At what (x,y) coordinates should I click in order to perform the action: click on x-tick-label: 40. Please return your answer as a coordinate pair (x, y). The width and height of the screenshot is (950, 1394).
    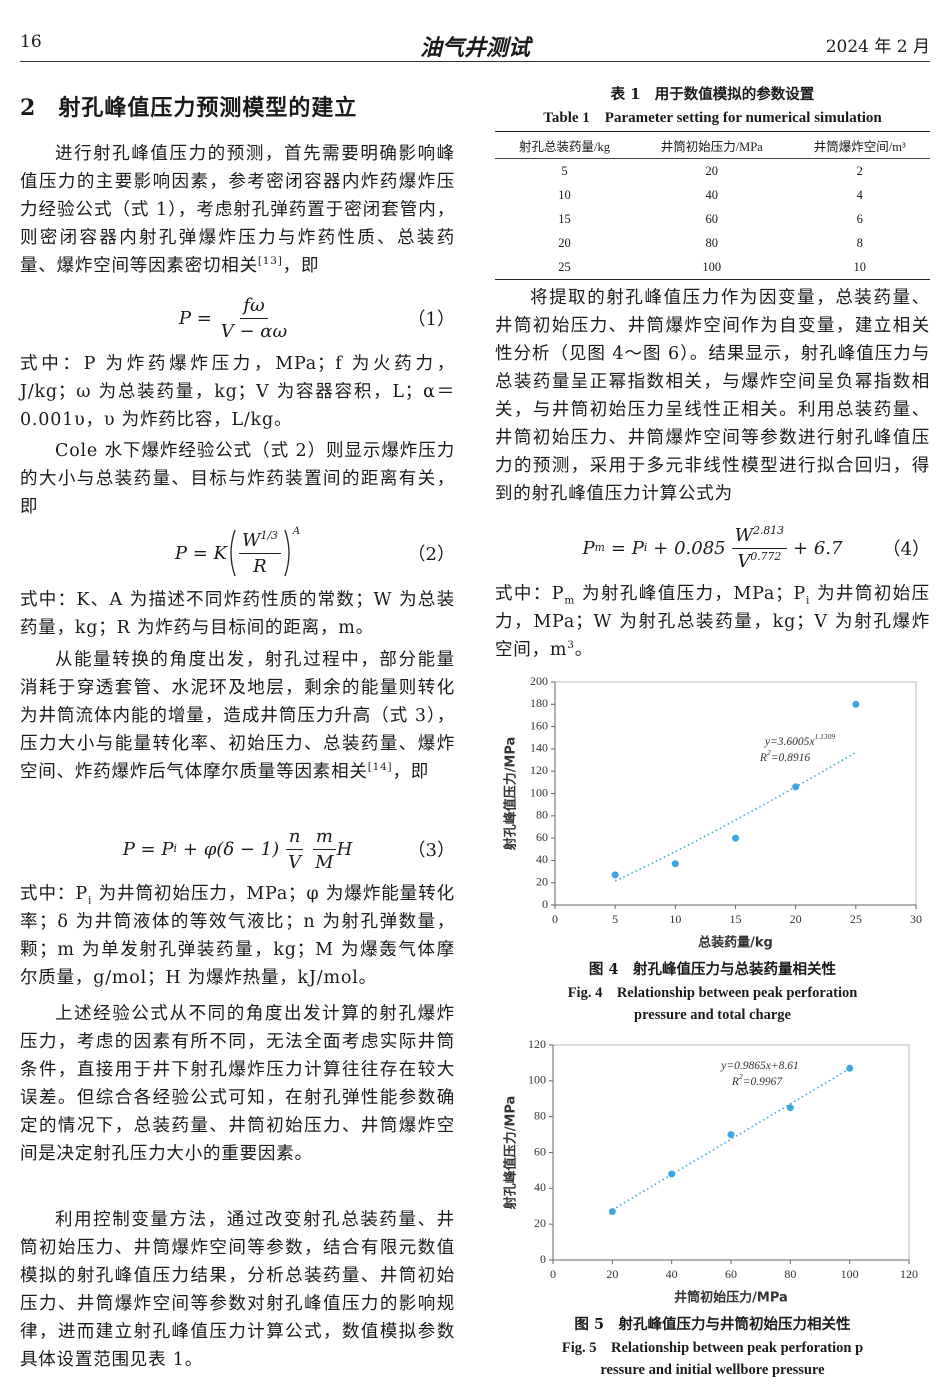
    Looking at the image, I should click on (672, 1274).